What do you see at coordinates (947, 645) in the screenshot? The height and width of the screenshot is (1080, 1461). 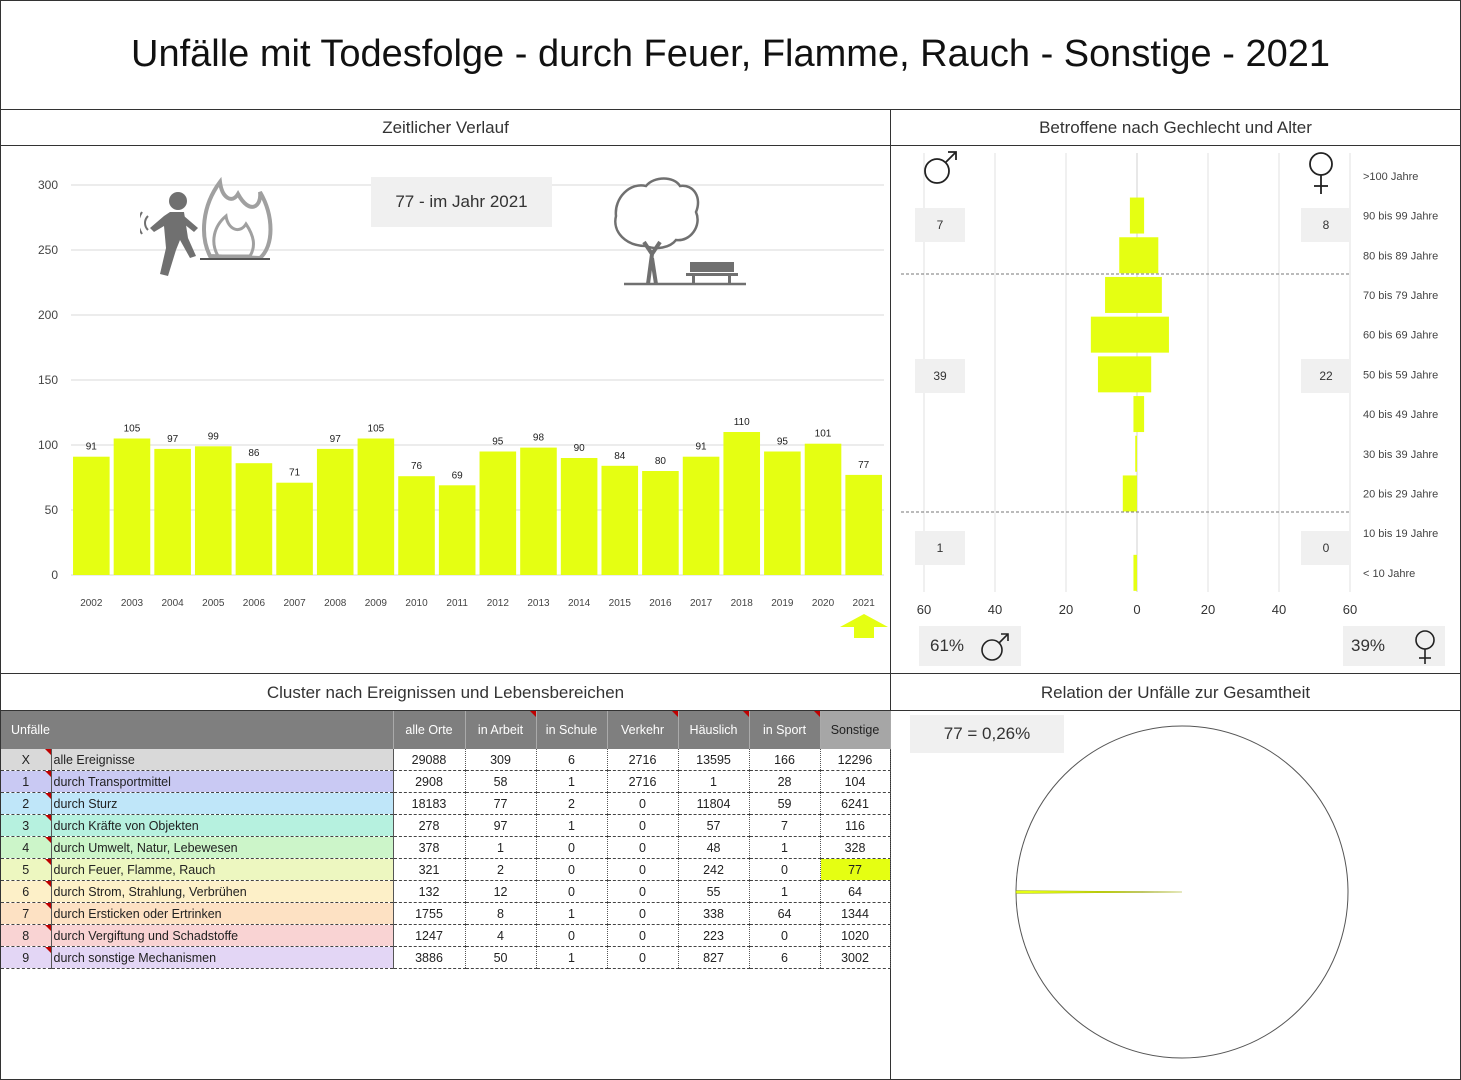 I see `male-share-value: 61%` at bounding box center [947, 645].